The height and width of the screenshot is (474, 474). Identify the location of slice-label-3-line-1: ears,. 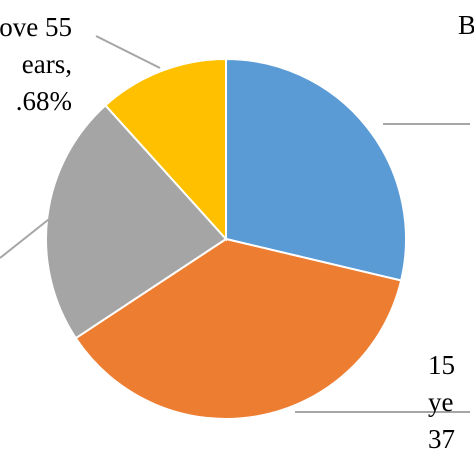
(47, 64).